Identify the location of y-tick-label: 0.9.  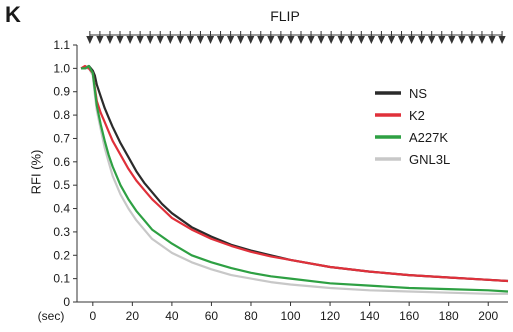
(61, 92).